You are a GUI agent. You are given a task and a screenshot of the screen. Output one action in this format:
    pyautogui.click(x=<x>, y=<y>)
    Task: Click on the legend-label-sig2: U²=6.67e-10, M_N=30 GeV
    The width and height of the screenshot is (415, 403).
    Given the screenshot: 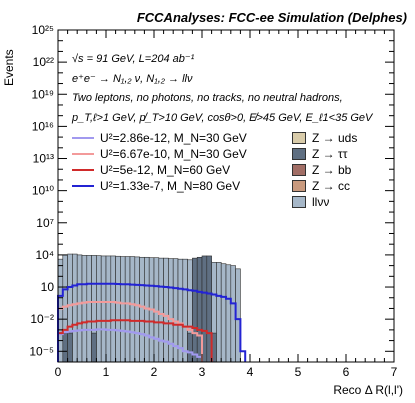 What is the action you would take?
    pyautogui.click(x=173, y=154)
    